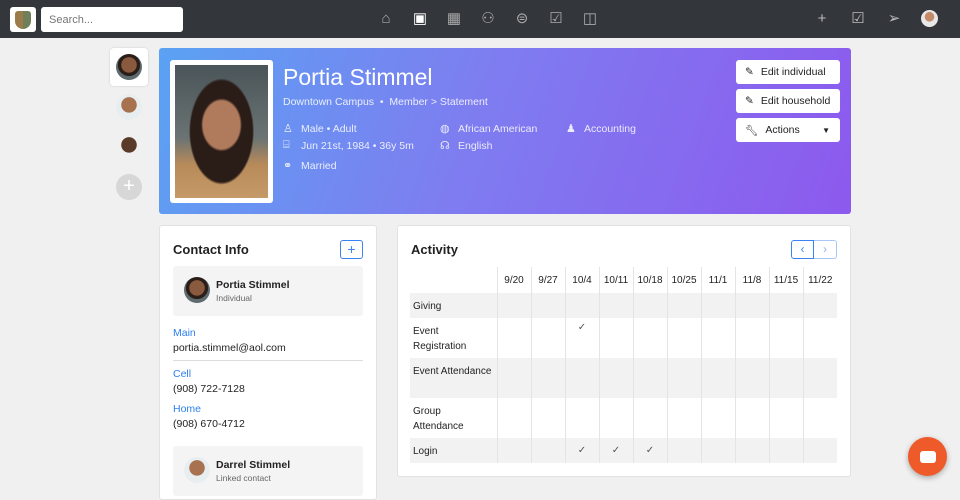  What do you see at coordinates (420, 18) in the screenshot?
I see `contact-book-icon: ▣` at bounding box center [420, 18].